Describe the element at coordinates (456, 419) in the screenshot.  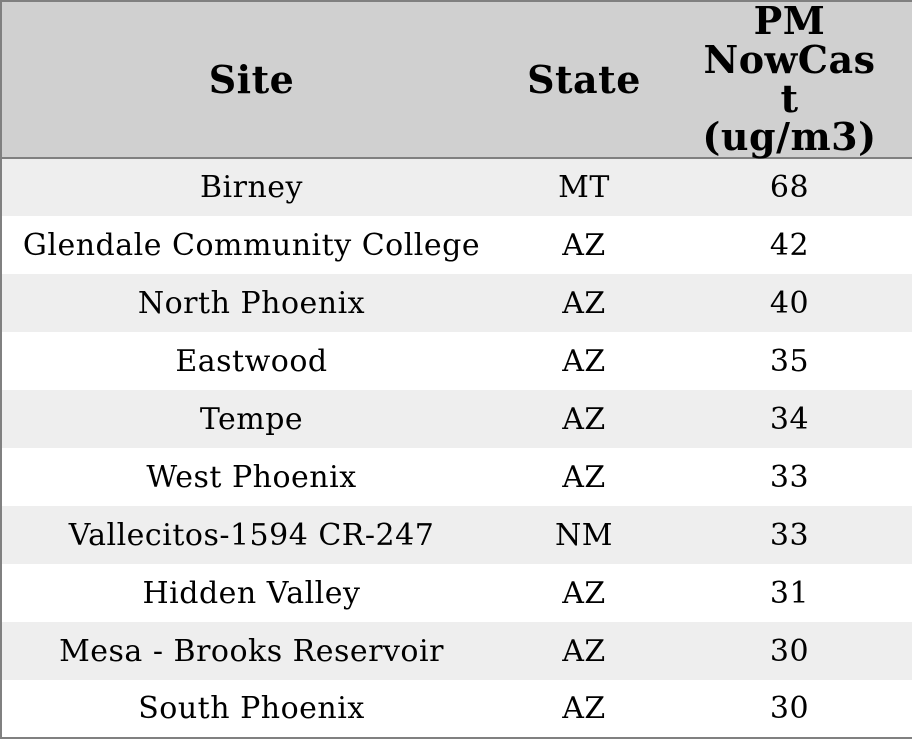
I see `table-row: Tempe AZ 34` at that location.